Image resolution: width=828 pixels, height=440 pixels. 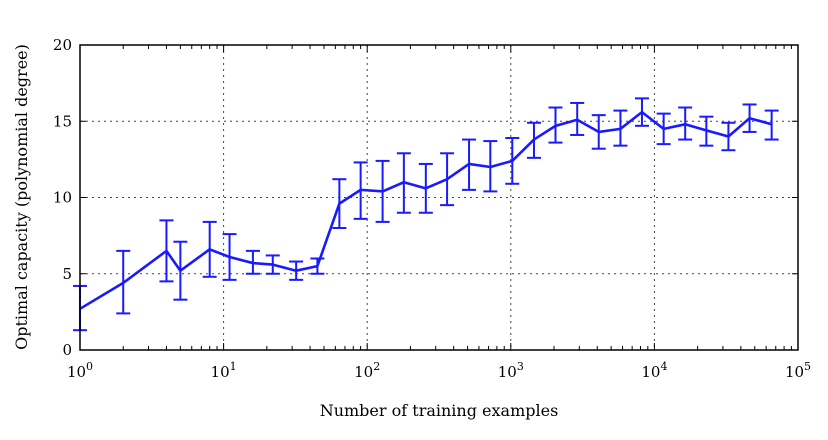 I want to click on y-tick-label: 10, so click(x=62, y=198).